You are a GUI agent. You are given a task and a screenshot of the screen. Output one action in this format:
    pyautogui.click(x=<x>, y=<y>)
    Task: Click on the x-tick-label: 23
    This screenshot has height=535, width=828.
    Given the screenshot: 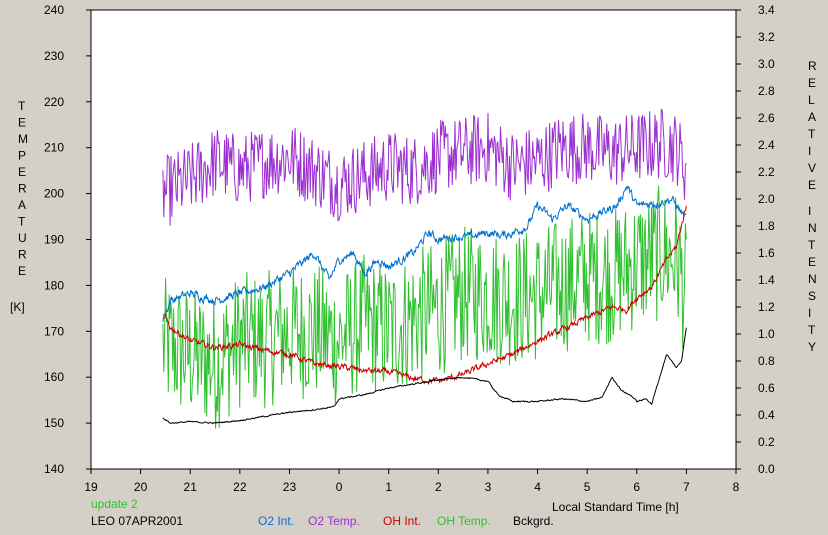 What is the action you would take?
    pyautogui.click(x=290, y=487)
    